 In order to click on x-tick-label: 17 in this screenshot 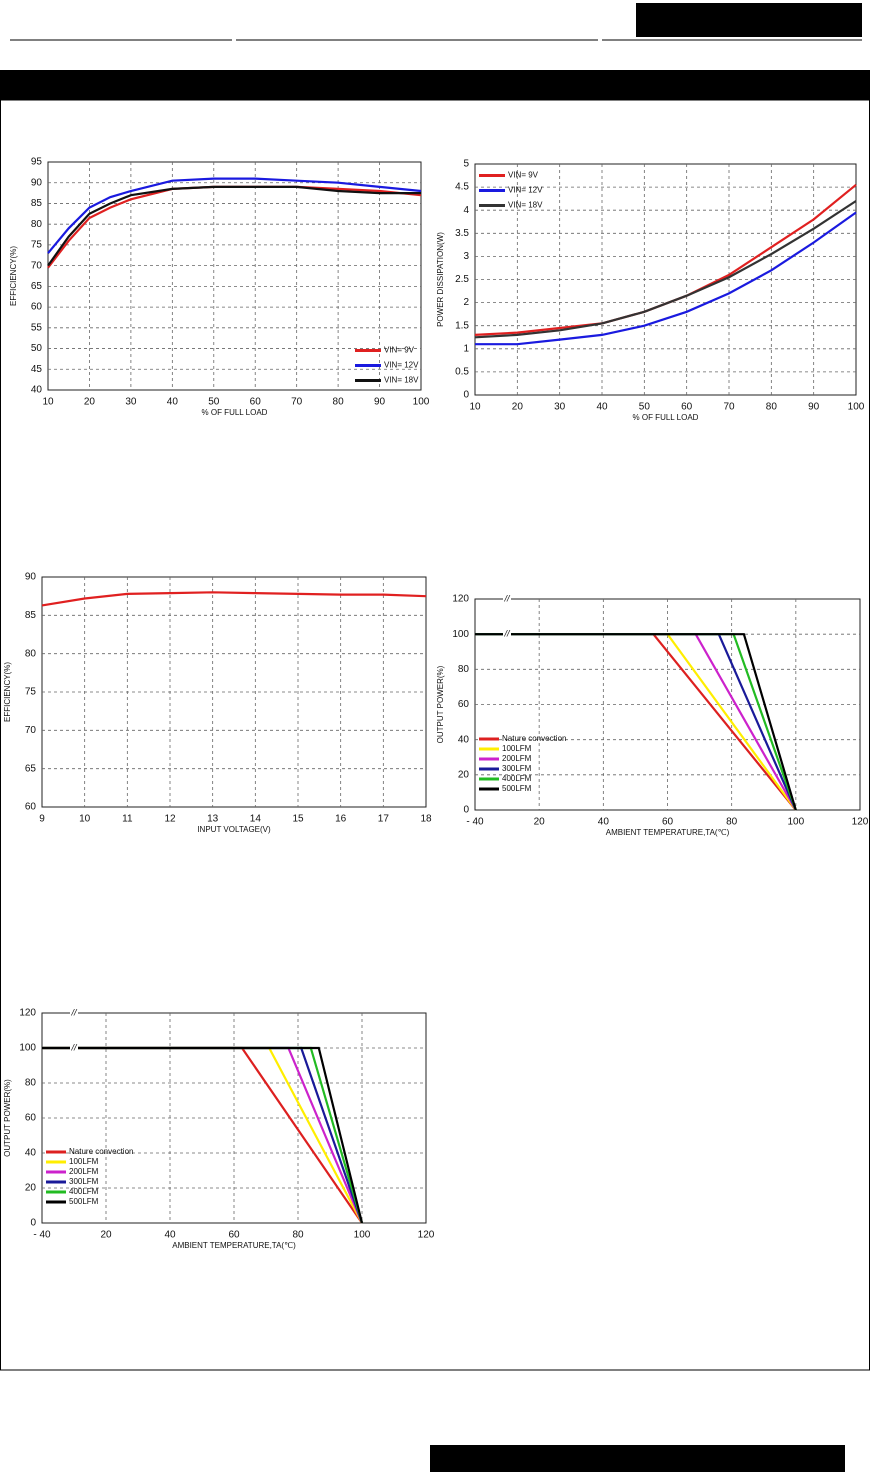, I will do `click(384, 819)`.